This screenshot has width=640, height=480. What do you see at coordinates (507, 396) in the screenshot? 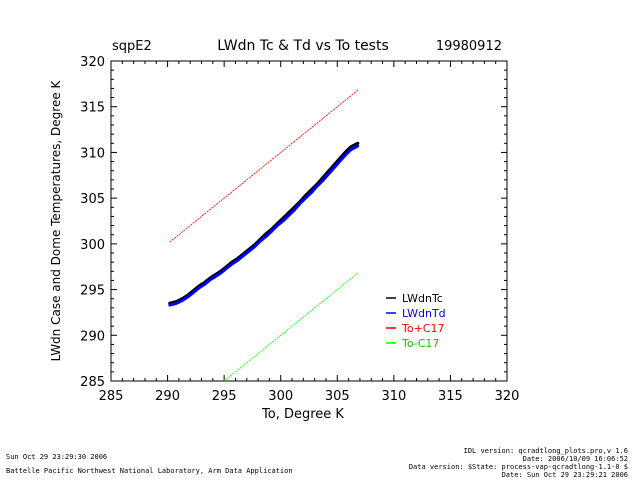
I see `x-tick-label: 320` at bounding box center [507, 396].